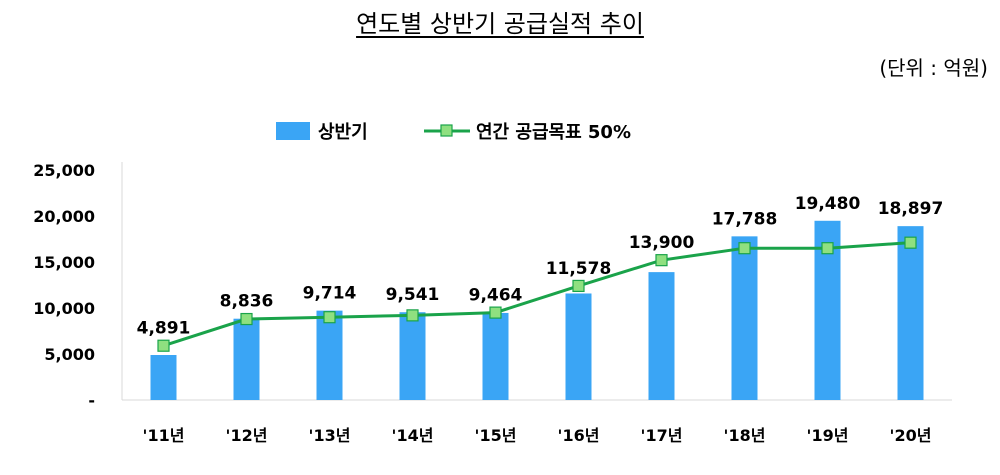 The height and width of the screenshot is (475, 1000). I want to click on data-label: 17,788, so click(745, 219).